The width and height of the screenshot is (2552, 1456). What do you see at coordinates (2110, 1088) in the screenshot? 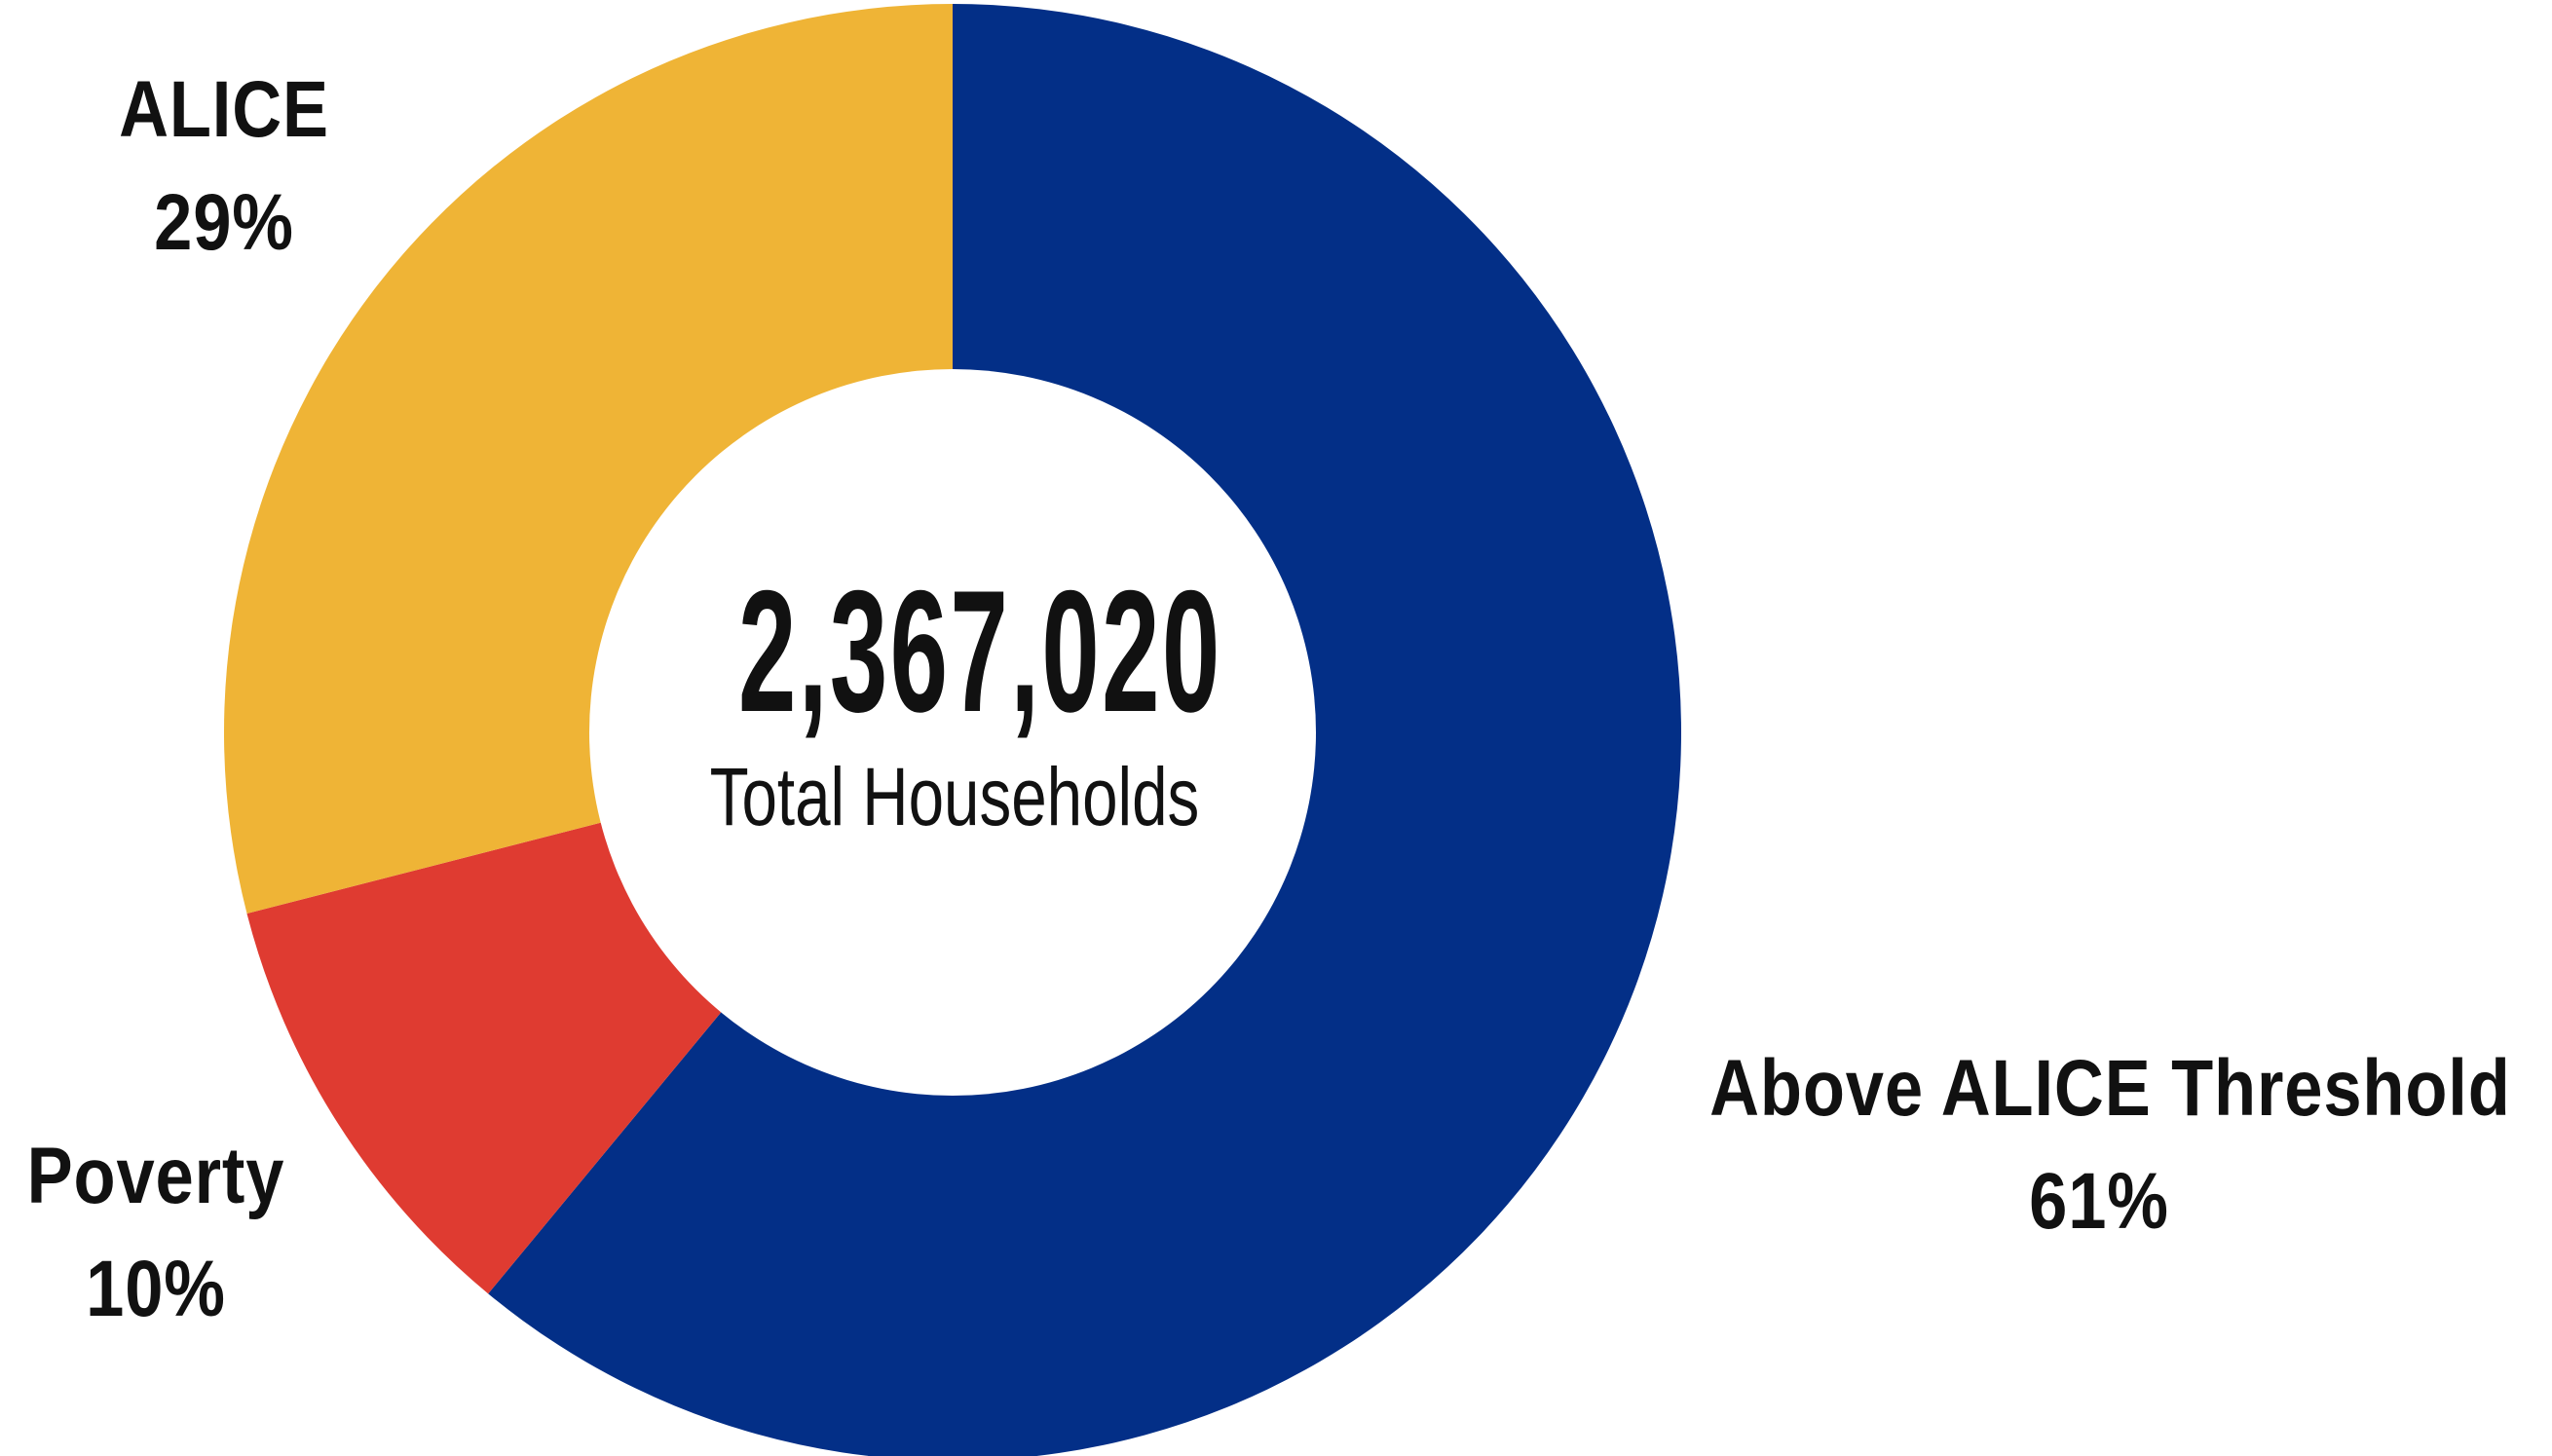
I see `slice-label-above-alice-threshold-name: Above ALICE Threshold` at bounding box center [2110, 1088].